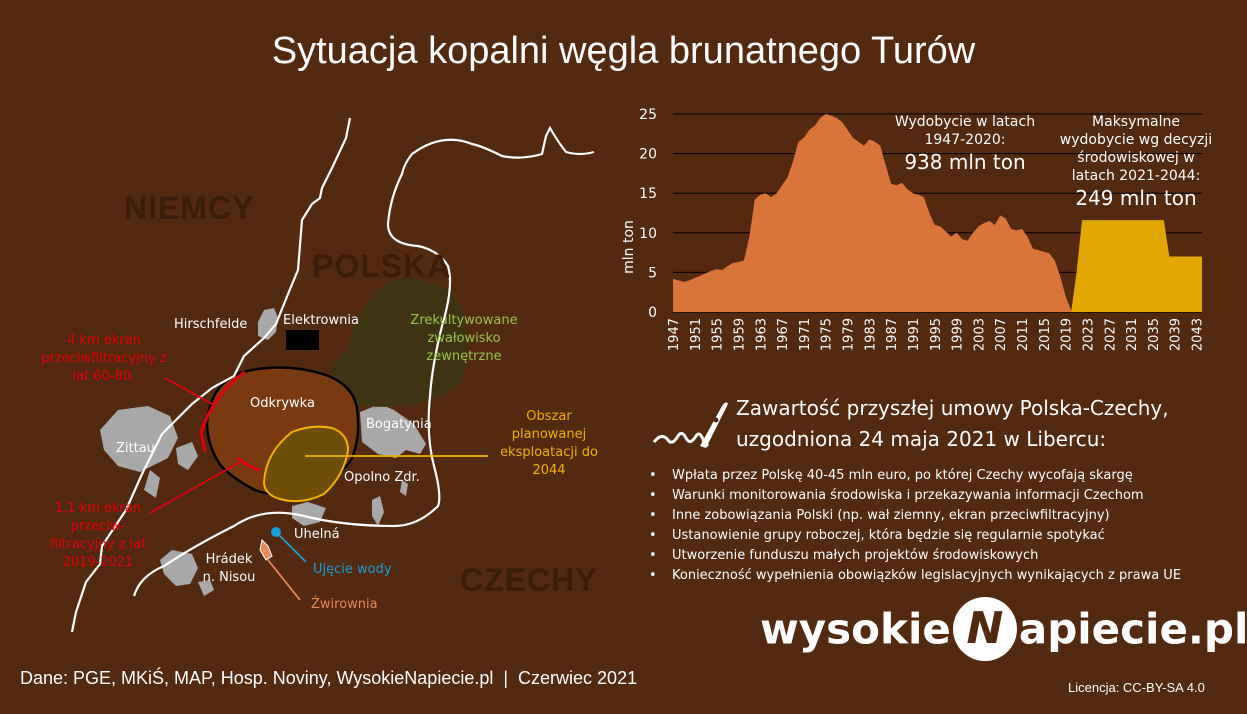 The height and width of the screenshot is (714, 1247). What do you see at coordinates (135, 448) in the screenshot?
I see `place-zittau: Zittau` at bounding box center [135, 448].